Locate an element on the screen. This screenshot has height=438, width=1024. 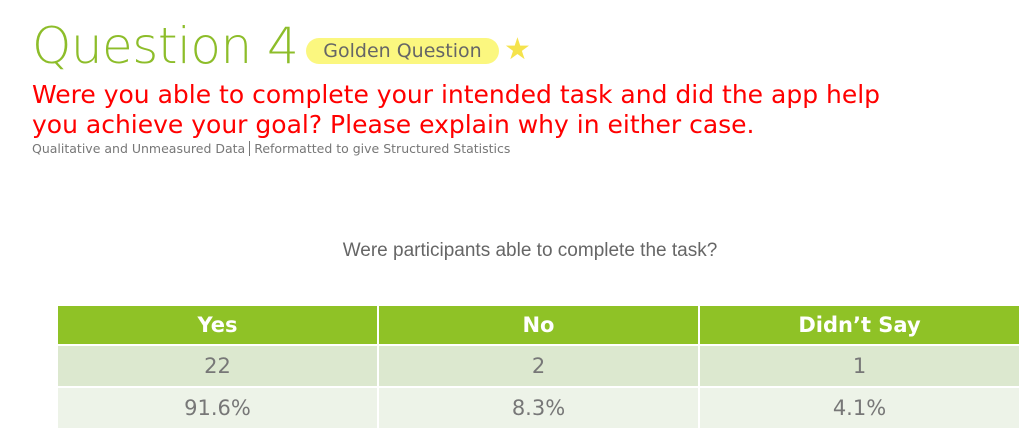
percent-no: 8.3% is located at coordinates (538, 408).